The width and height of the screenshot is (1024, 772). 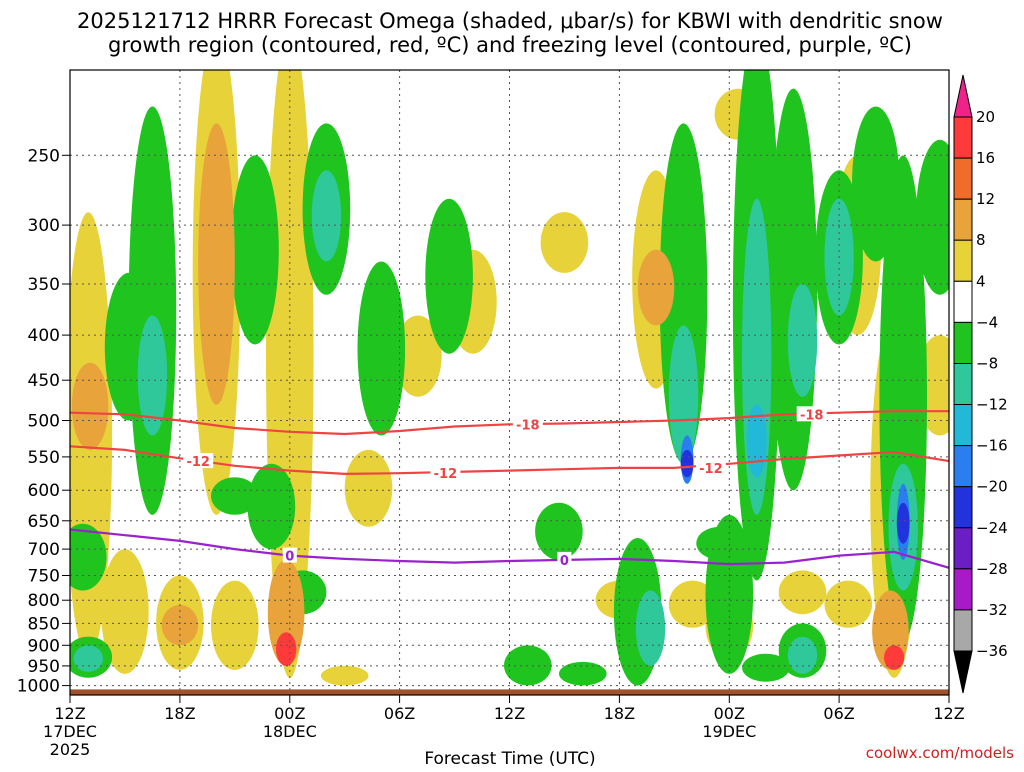 I want to click on y-tick-label: 450, so click(x=44, y=381).